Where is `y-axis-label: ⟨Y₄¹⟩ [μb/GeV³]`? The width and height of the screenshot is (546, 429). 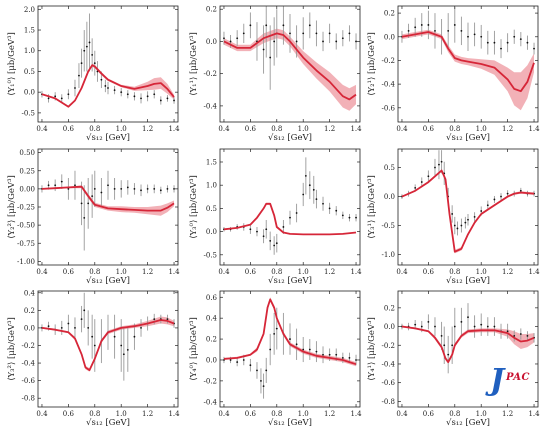
y-axis-label: ⟨Y₄¹⟩ [μb/GeV³] is located at coordinates (372, 349).